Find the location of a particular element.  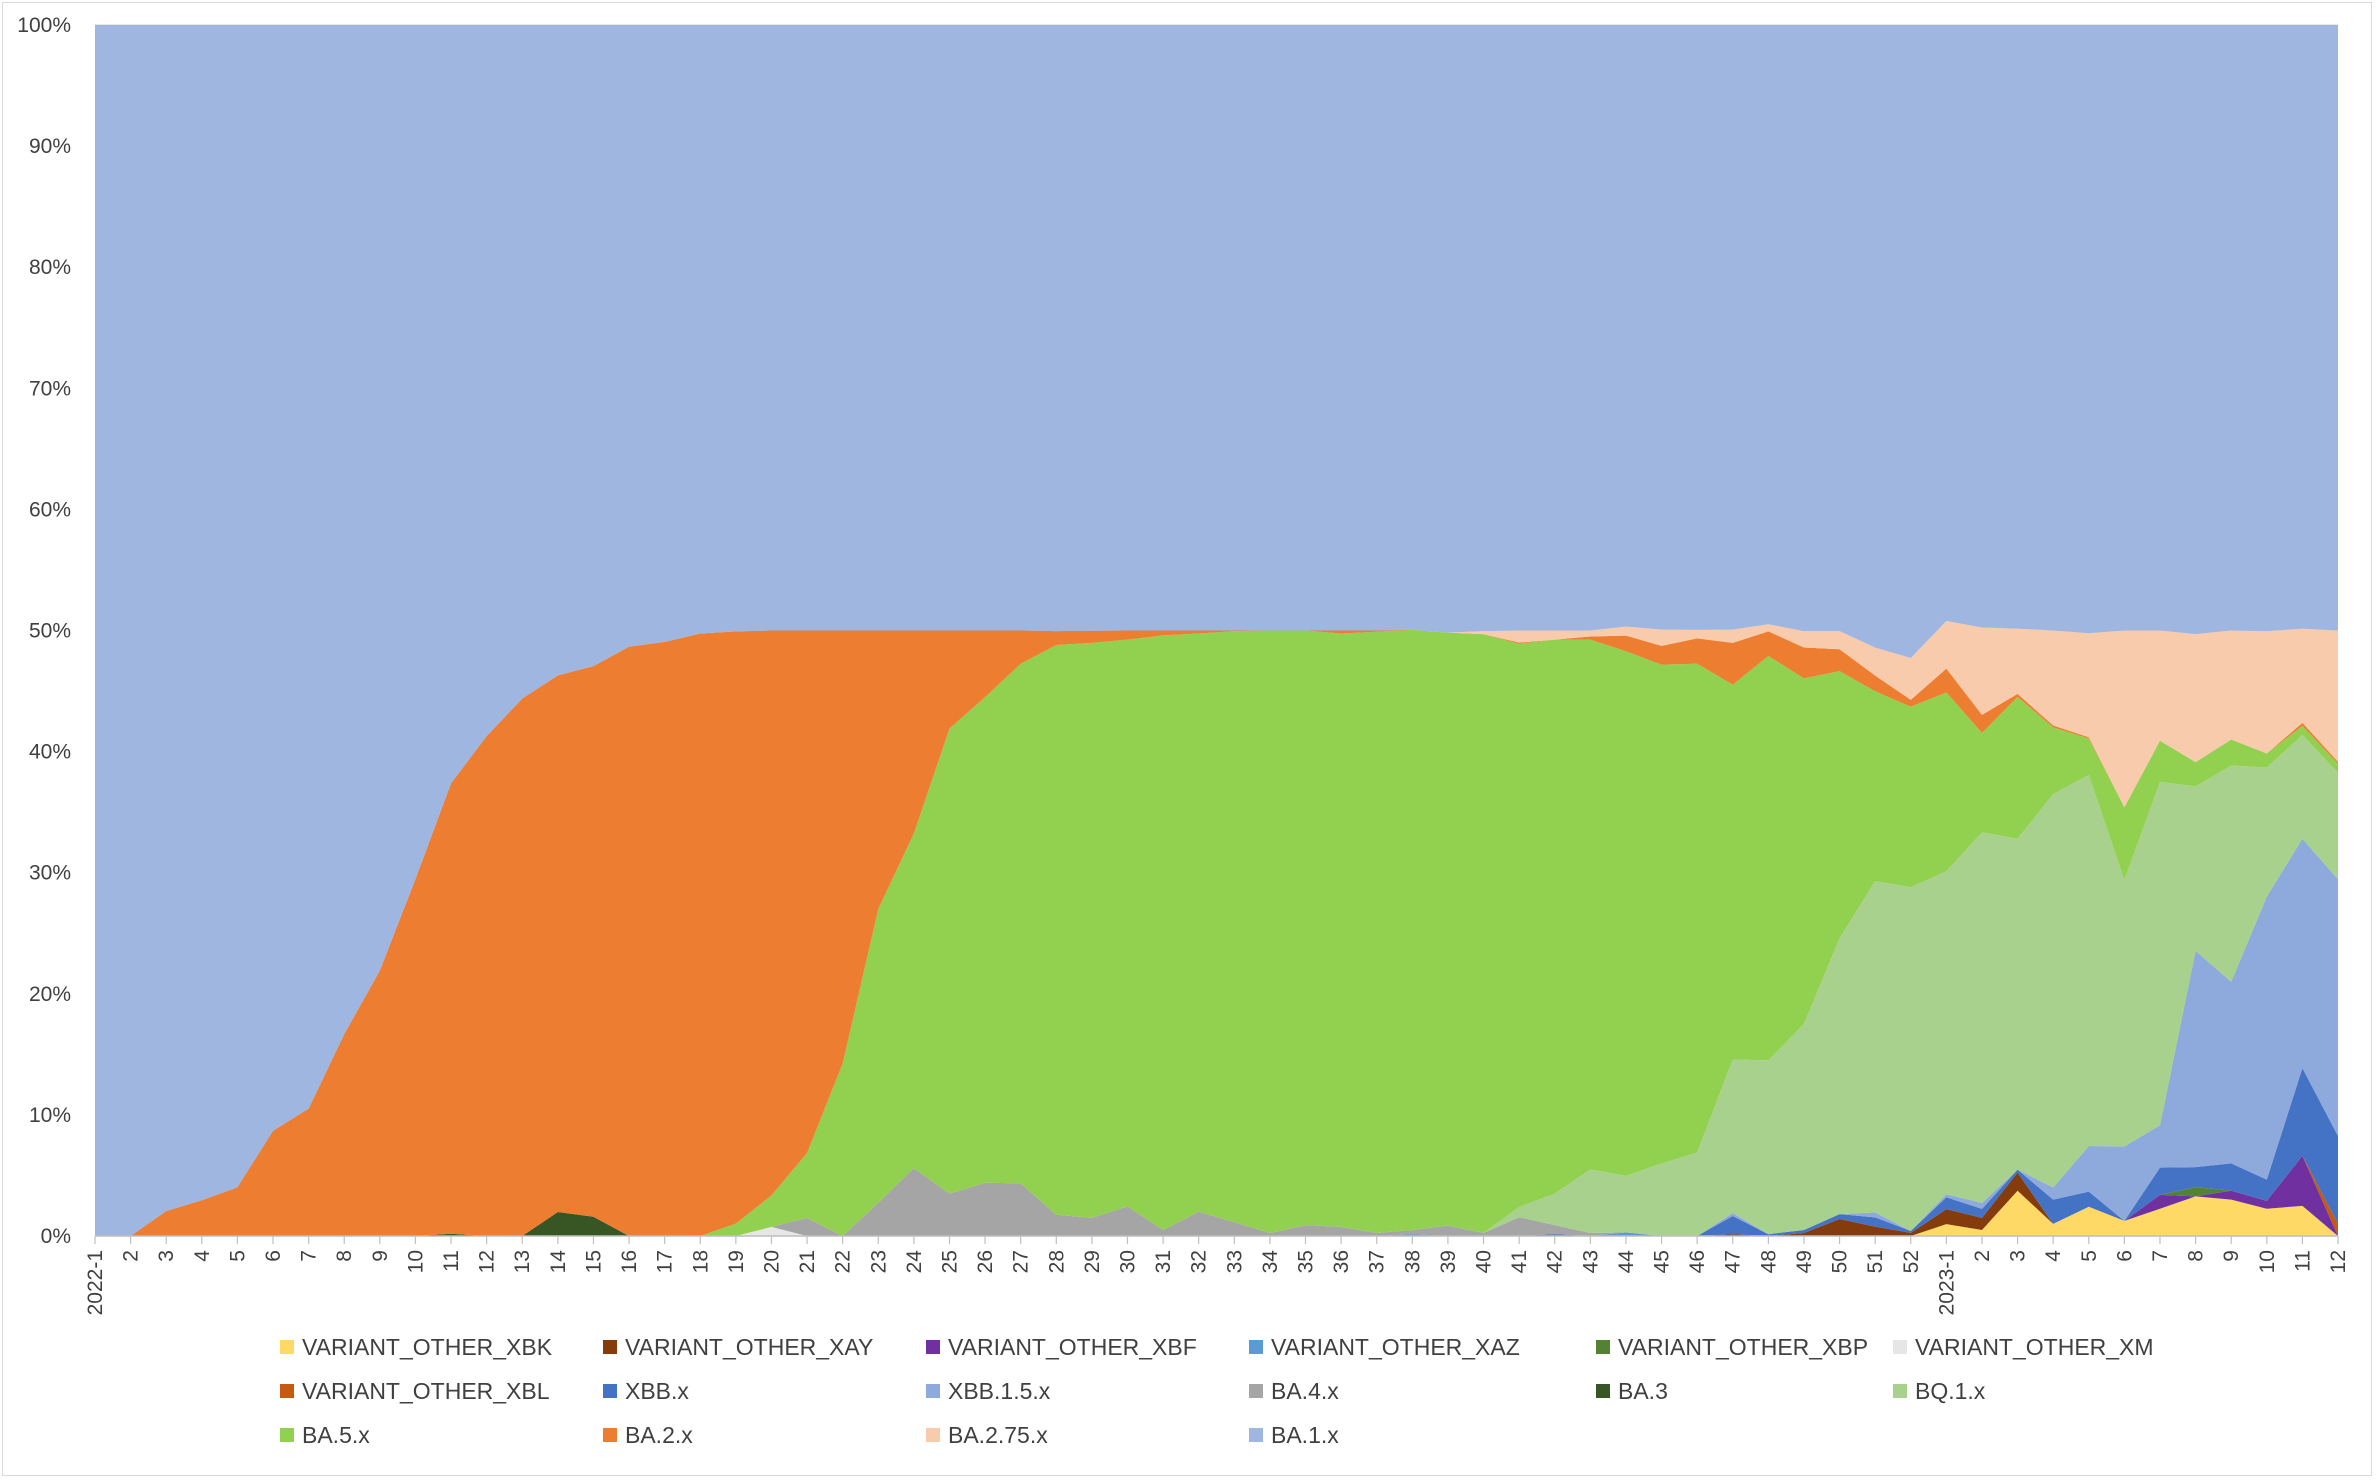

x-tick-label: 40 is located at coordinates (1484, 1261).